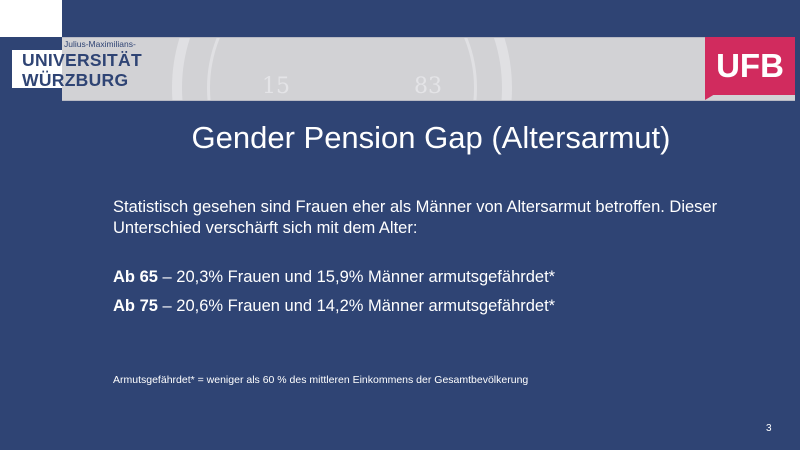 Image resolution: width=800 pixels, height=450 pixels. Describe the element at coordinates (750, 66) in the screenshot. I see `ufb-logo: UFB` at that location.